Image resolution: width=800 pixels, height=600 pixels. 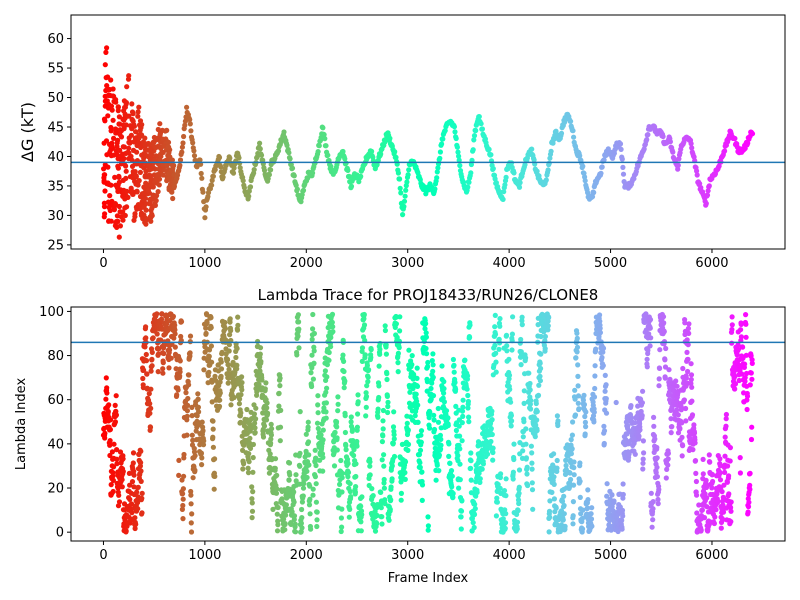 I want to click on y-tick-label: 40, so click(x=55, y=444).